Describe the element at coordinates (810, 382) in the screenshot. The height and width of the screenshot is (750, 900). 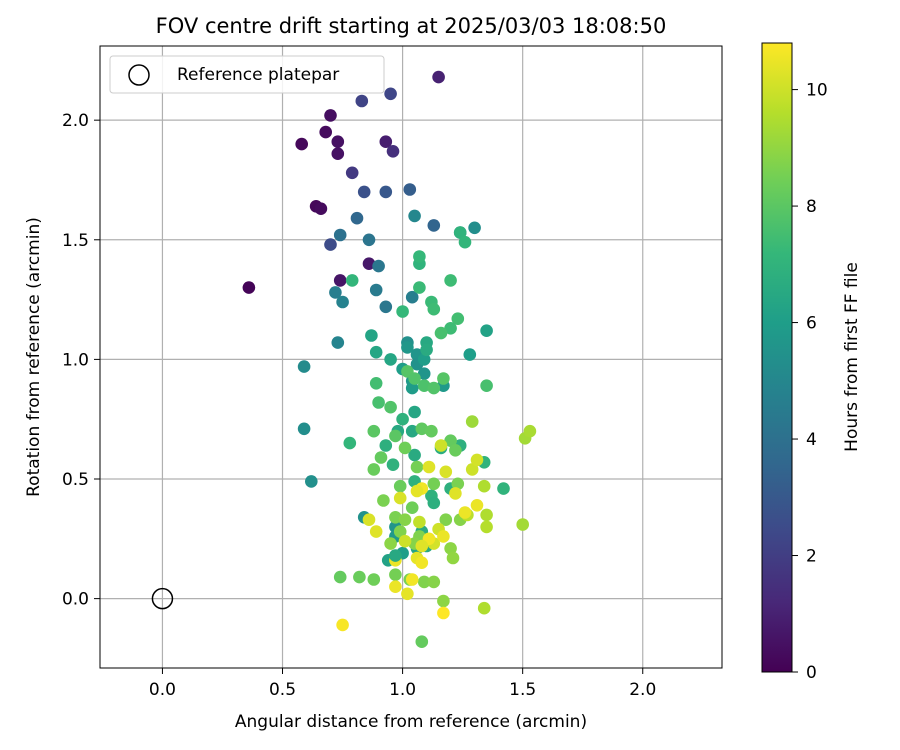
I see `colorbar-ticks: 0 2 4 6 8 10` at that location.